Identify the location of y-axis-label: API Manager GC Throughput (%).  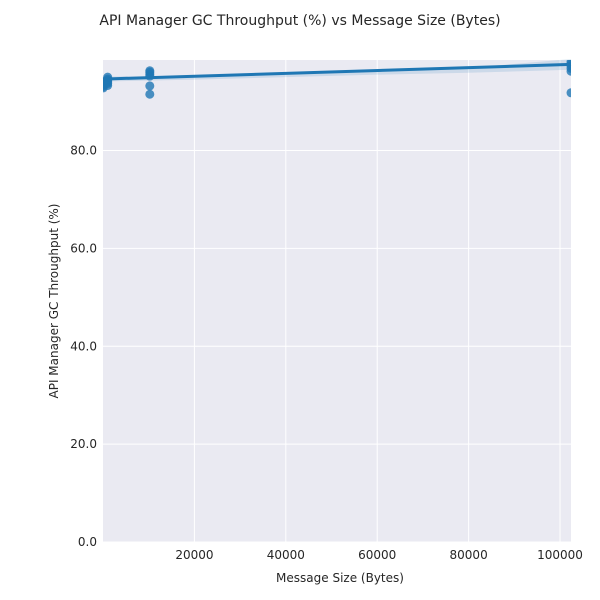
(54, 301).